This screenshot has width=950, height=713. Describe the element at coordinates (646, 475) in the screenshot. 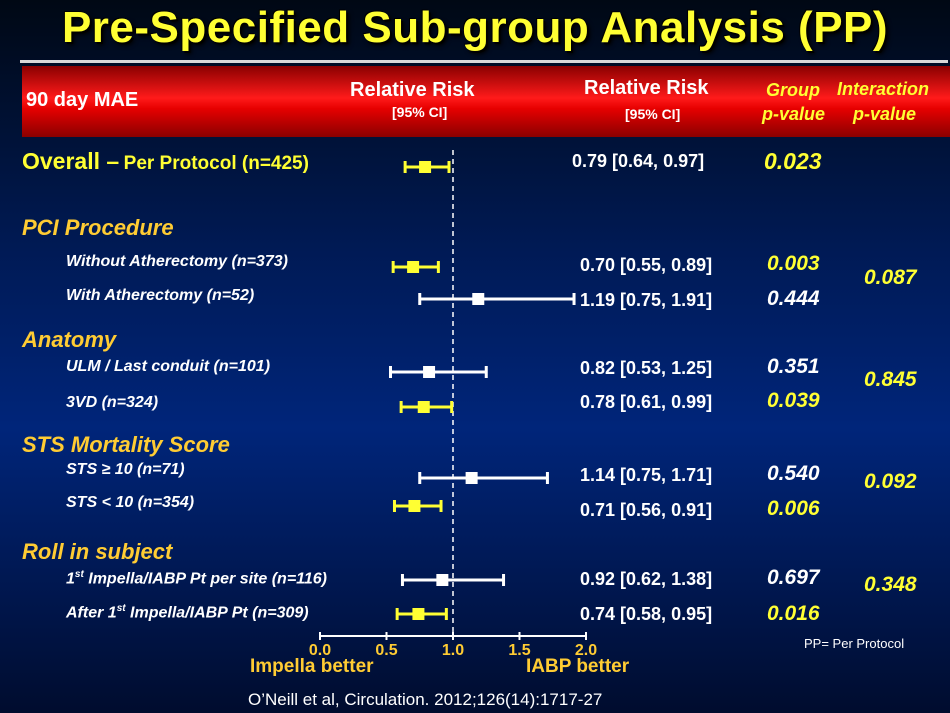

I see `row-ci: 1.14 [0.75, 1.71]` at that location.